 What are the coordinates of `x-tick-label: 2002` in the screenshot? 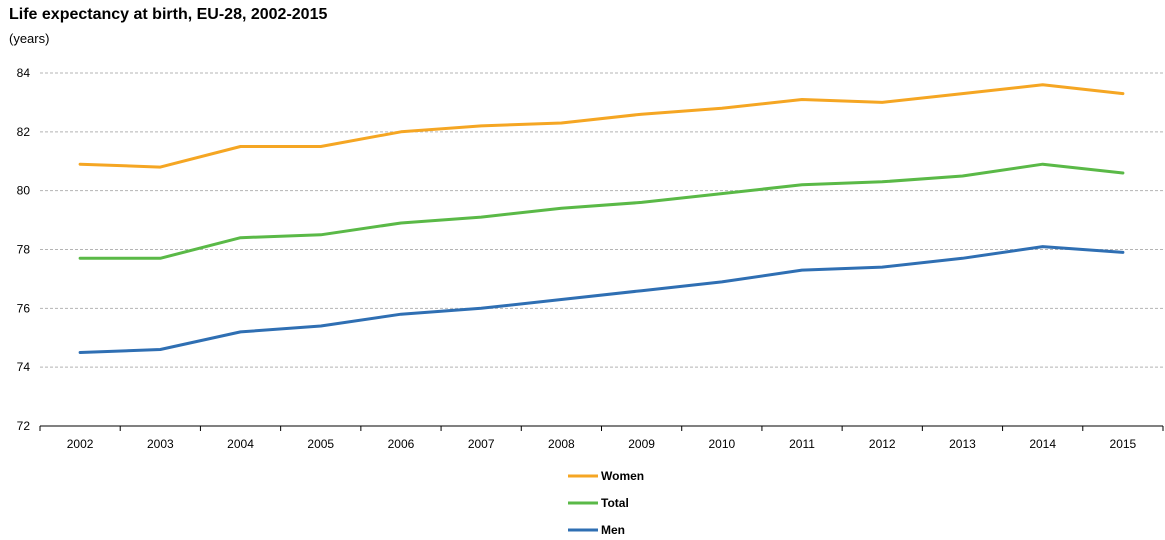 It's located at (80, 444).